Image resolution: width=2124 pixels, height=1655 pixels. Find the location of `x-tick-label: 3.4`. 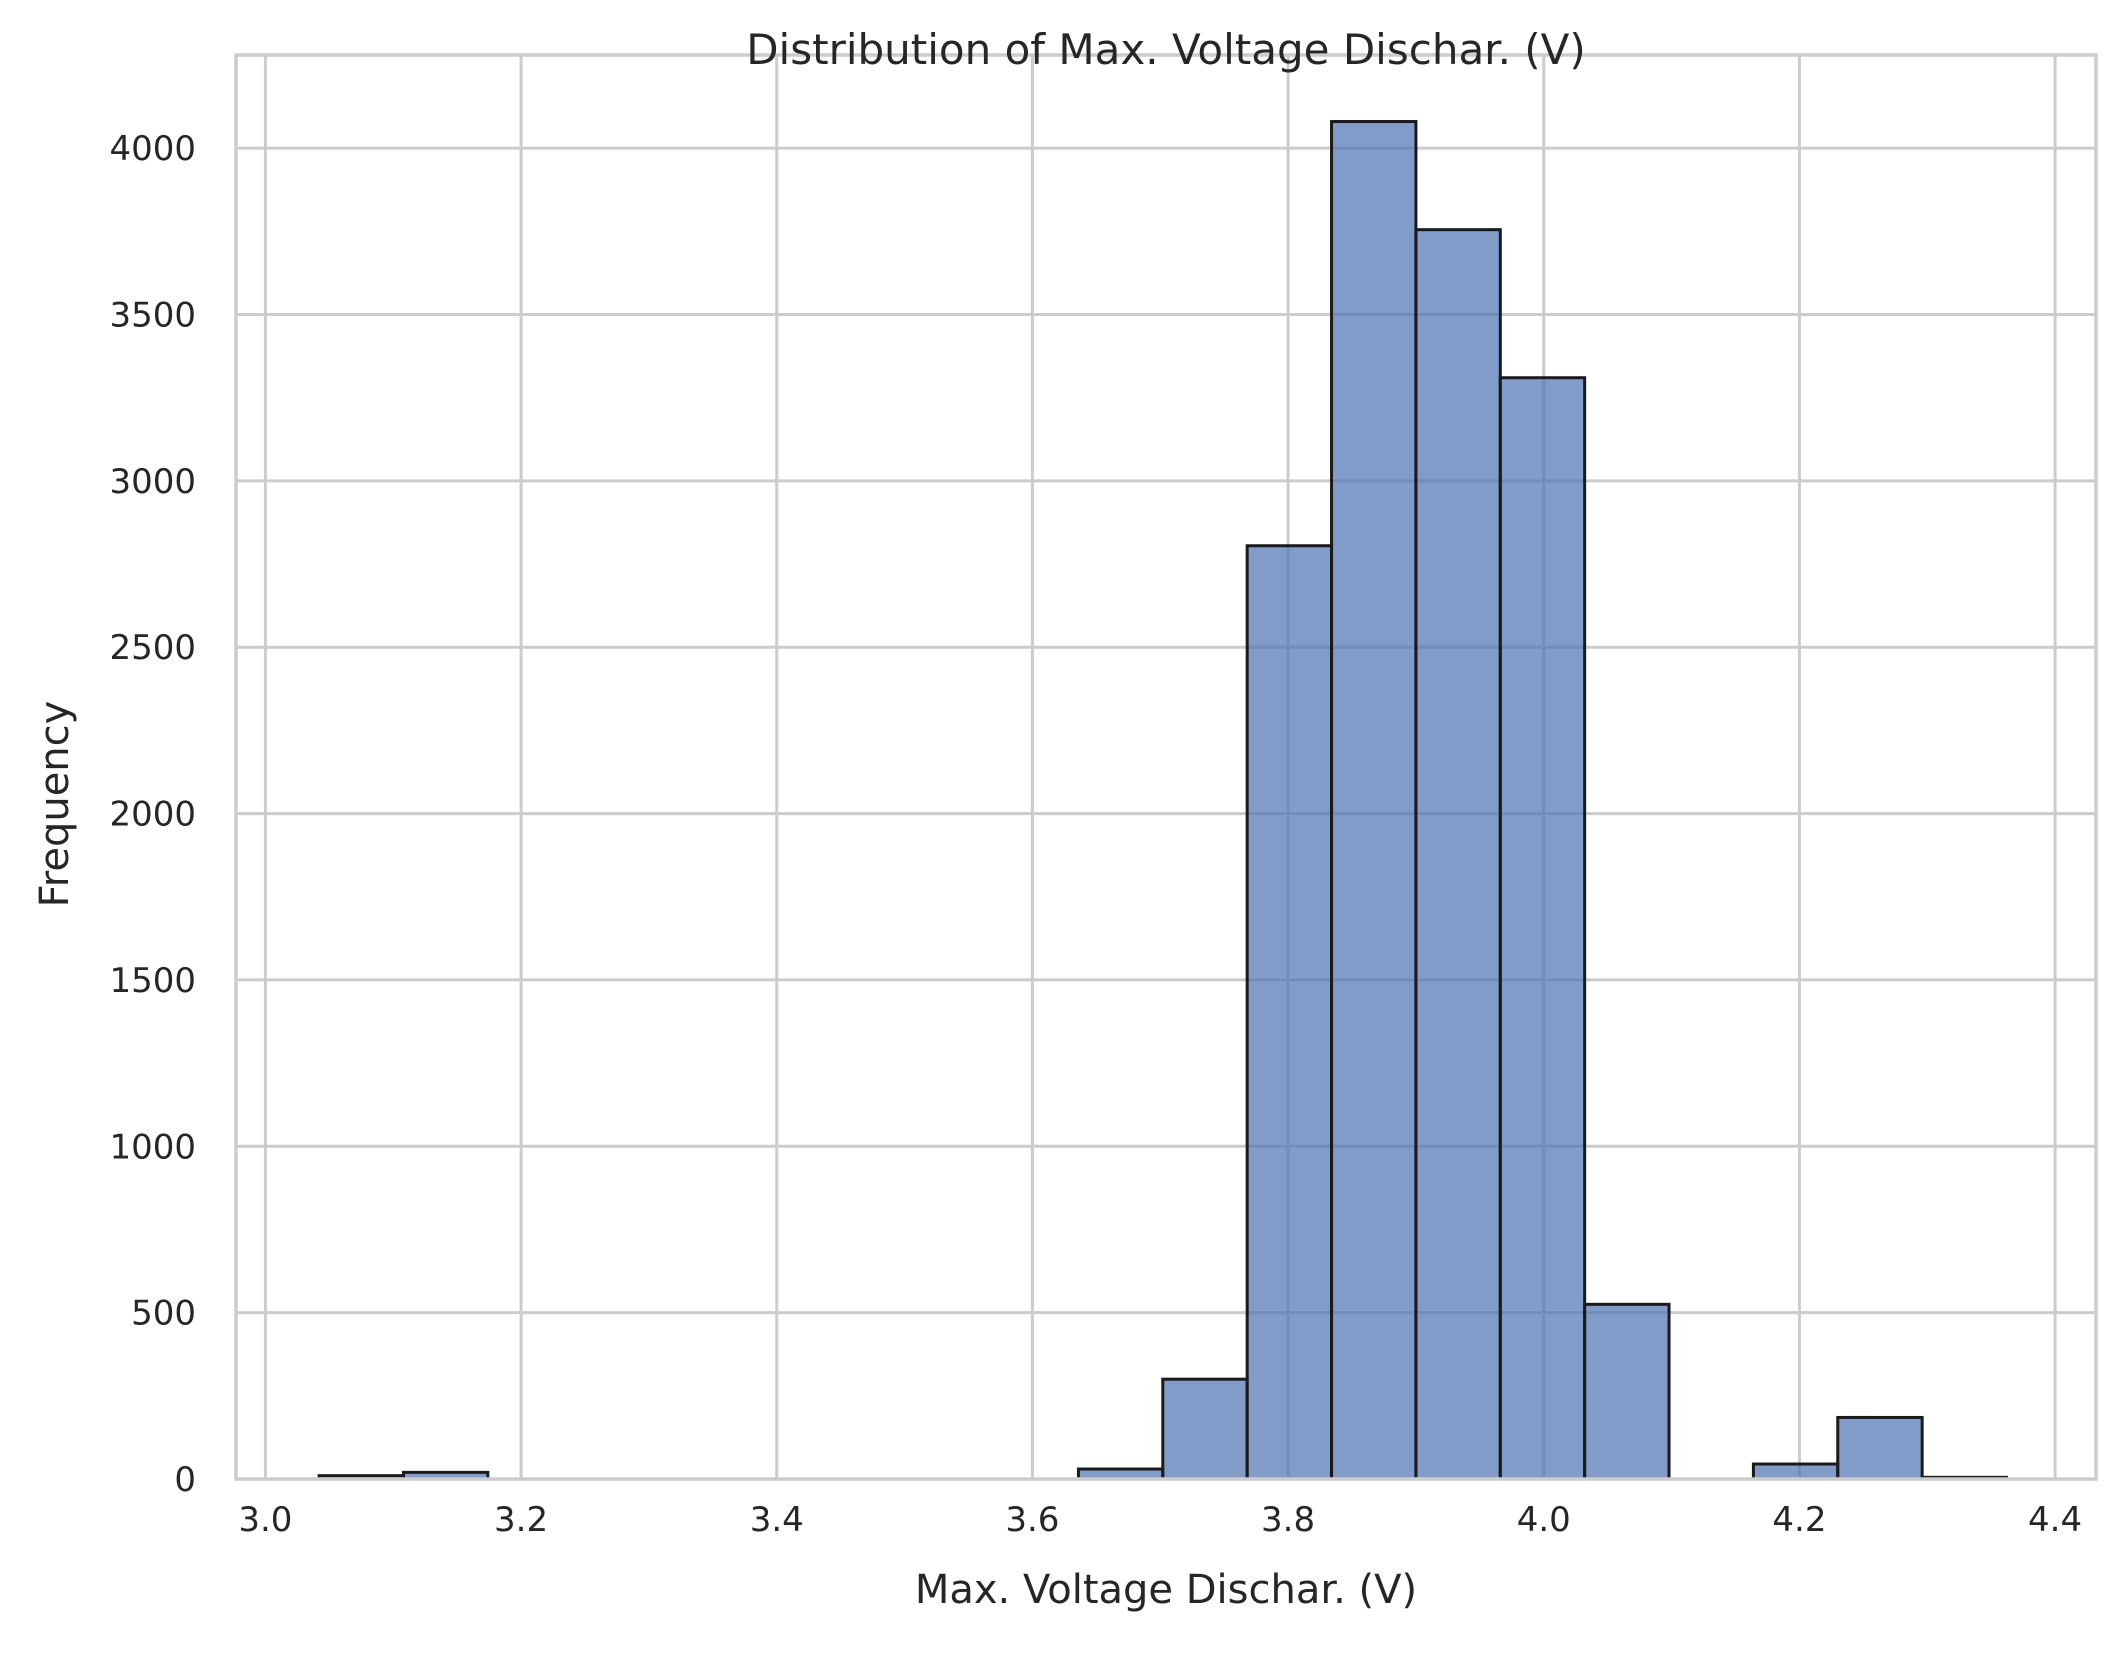

x-tick-label: 3.4 is located at coordinates (777, 1520).